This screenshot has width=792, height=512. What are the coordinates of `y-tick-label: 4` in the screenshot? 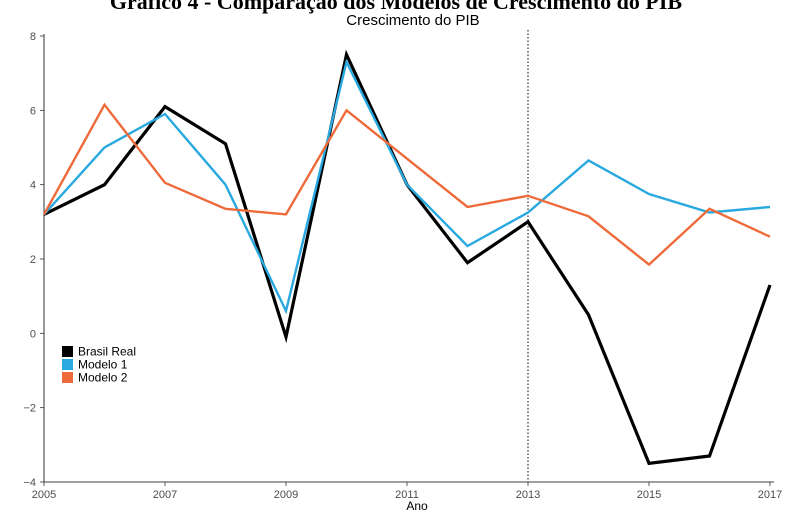 It's located at (33, 186).